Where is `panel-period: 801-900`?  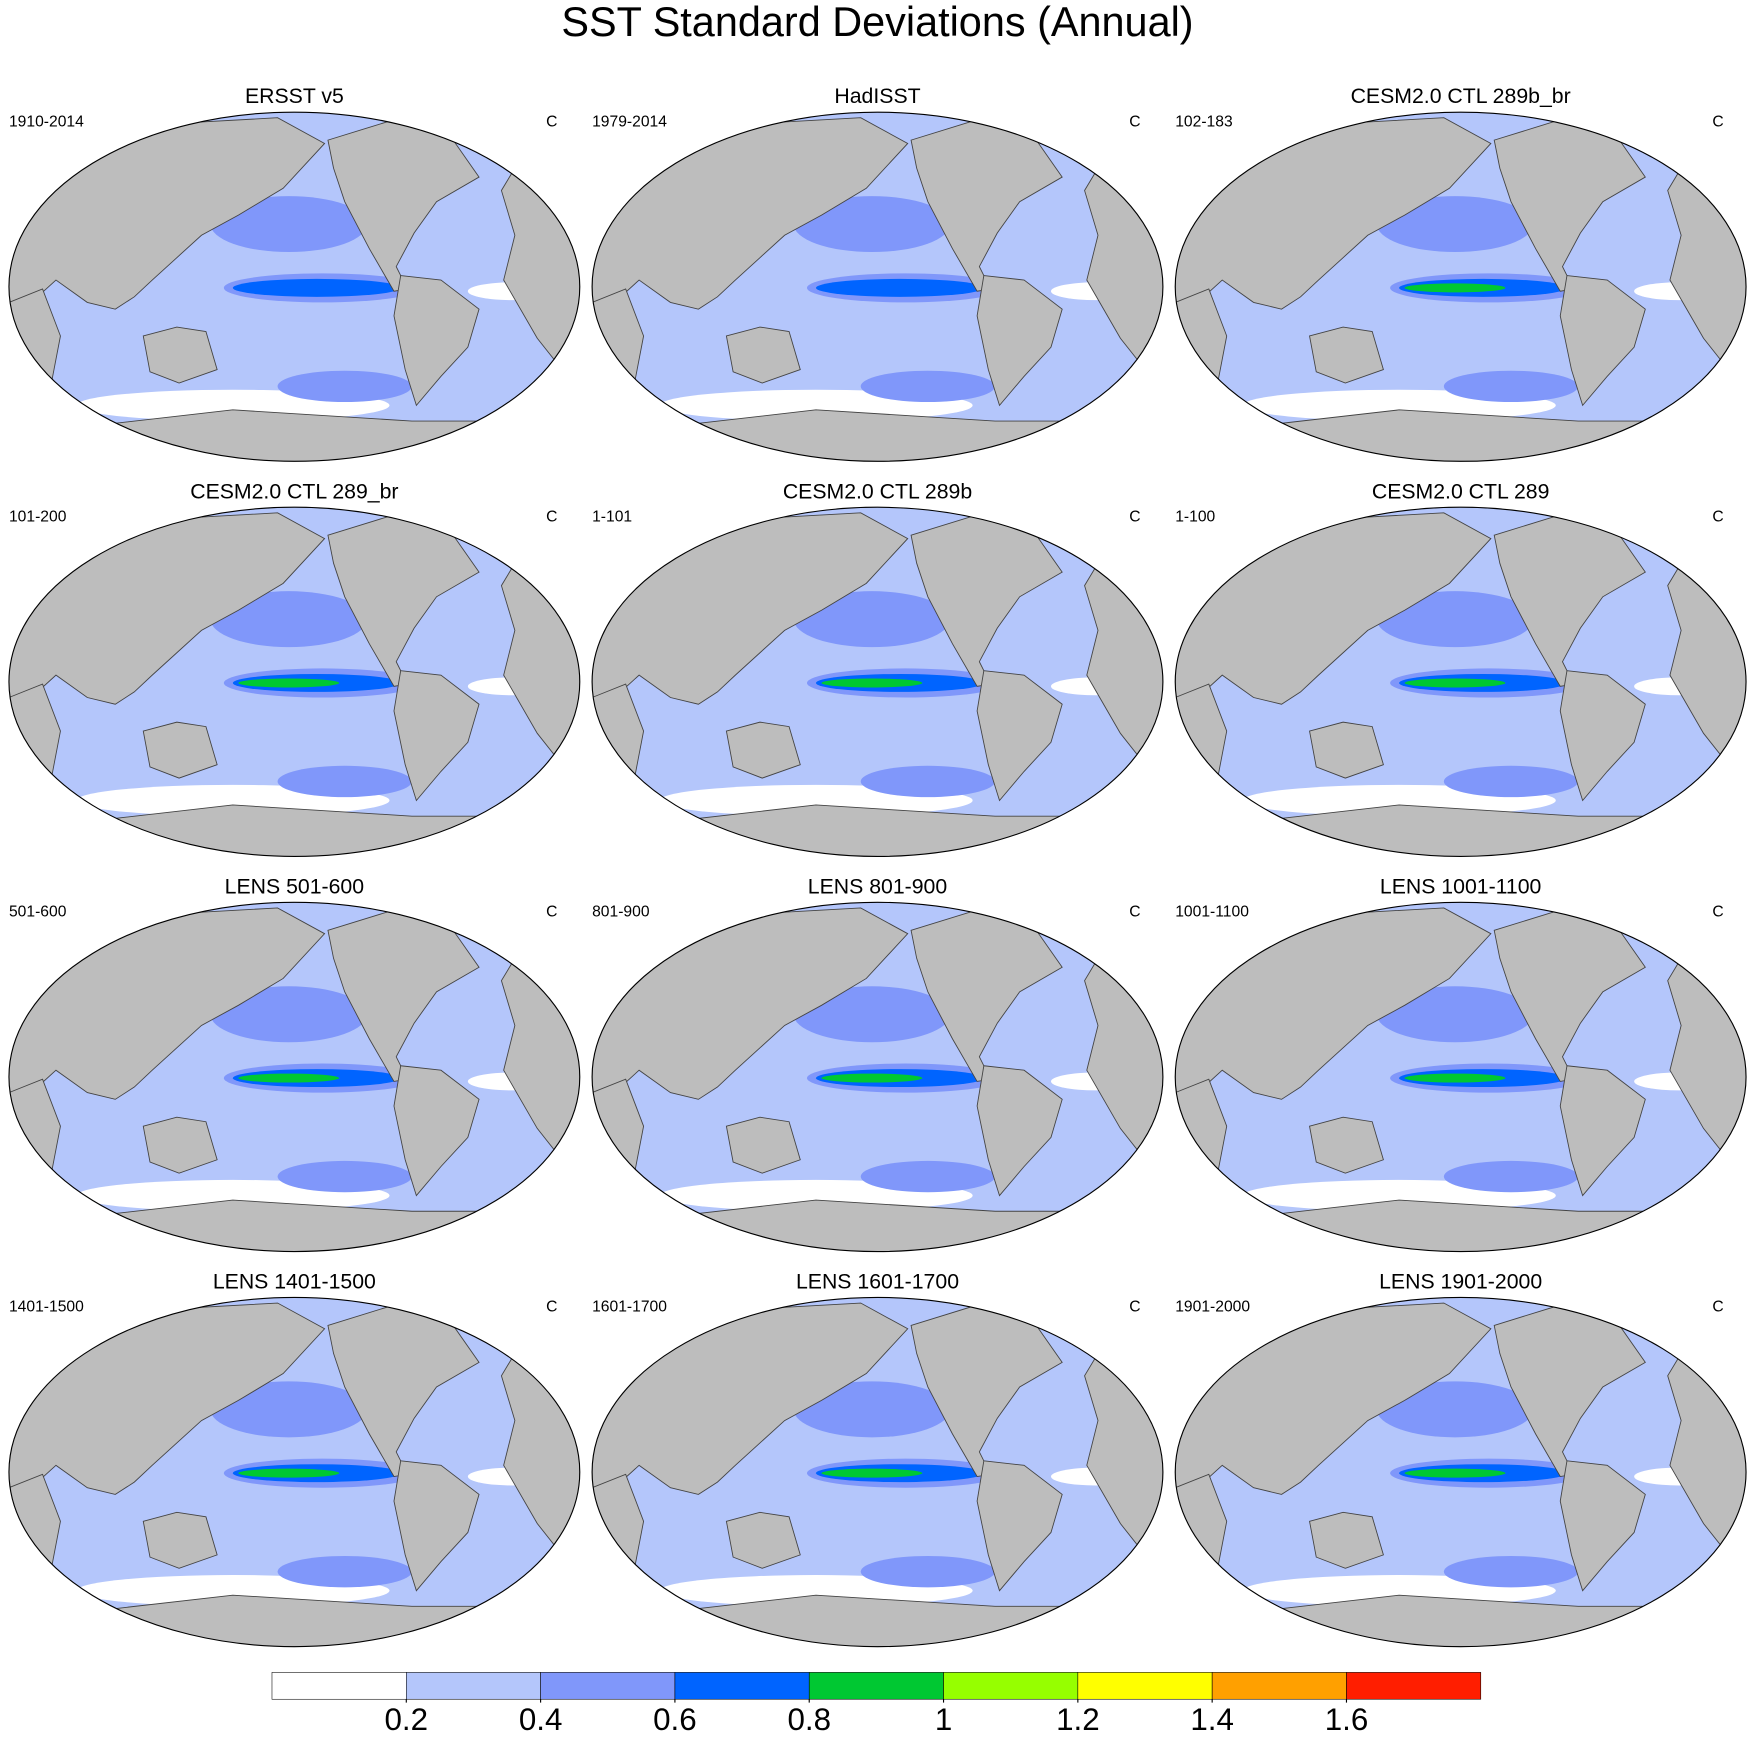
panel-period: 801-900 is located at coordinates (621, 912).